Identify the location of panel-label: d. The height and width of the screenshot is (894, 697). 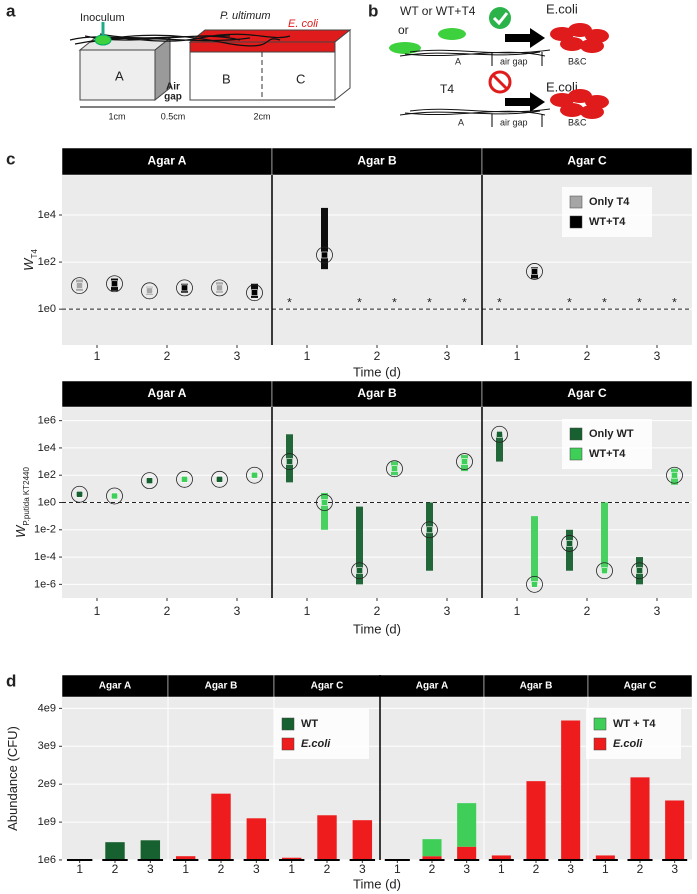
(11, 680).